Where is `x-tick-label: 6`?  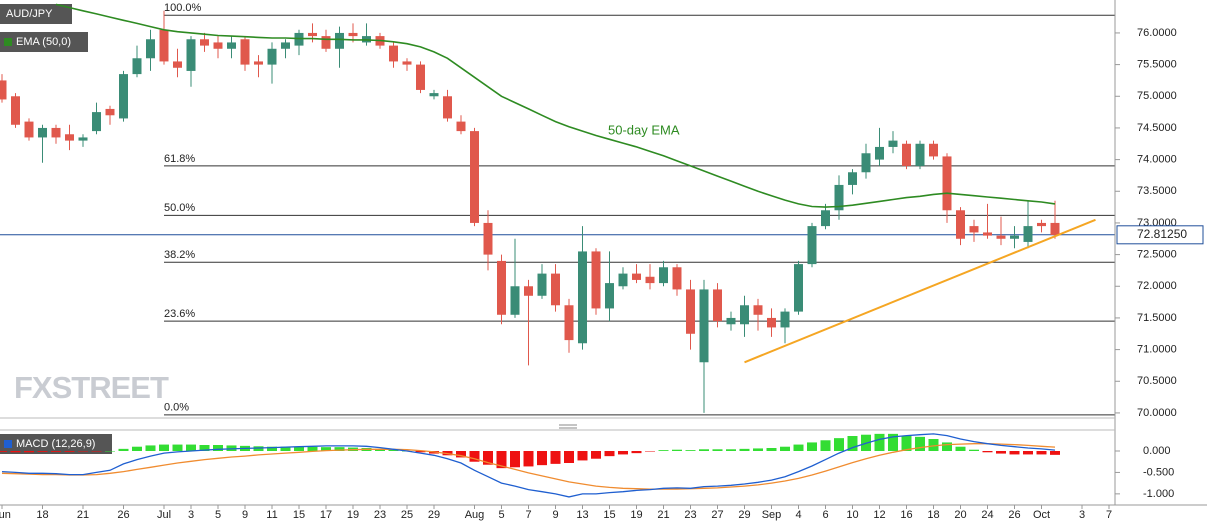 x-tick-label: 6 is located at coordinates (825, 515).